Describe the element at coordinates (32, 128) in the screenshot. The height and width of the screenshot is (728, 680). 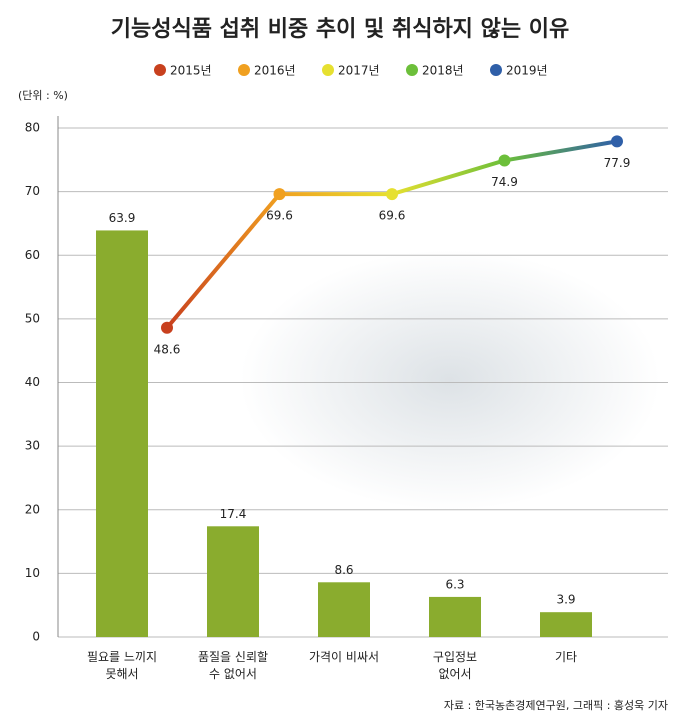
I see `y-tick-label: 80` at that location.